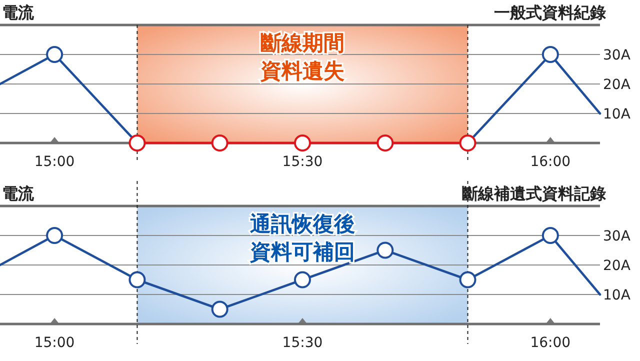  I want to click on band-label: 通訊恢復後資料可補回, so click(301, 238).